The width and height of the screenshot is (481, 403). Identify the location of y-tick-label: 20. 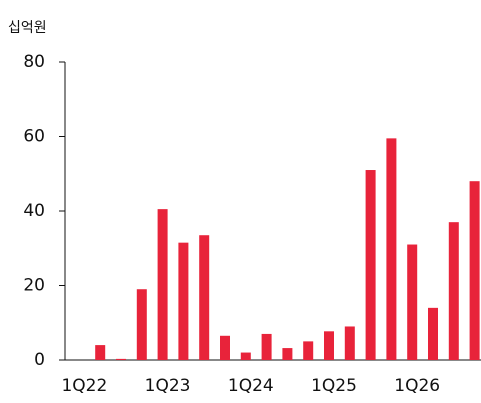
(34, 286).